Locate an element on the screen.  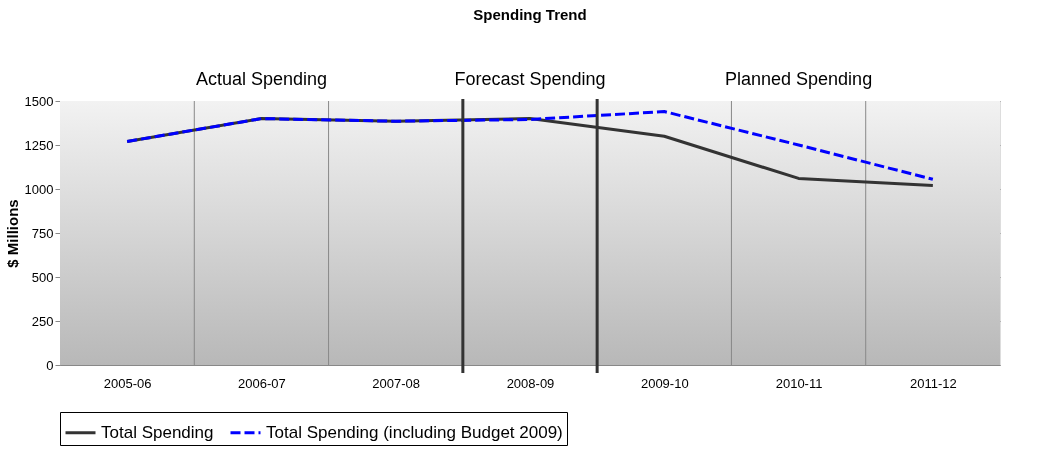
y-tick-label: 500 is located at coordinates (42, 277).